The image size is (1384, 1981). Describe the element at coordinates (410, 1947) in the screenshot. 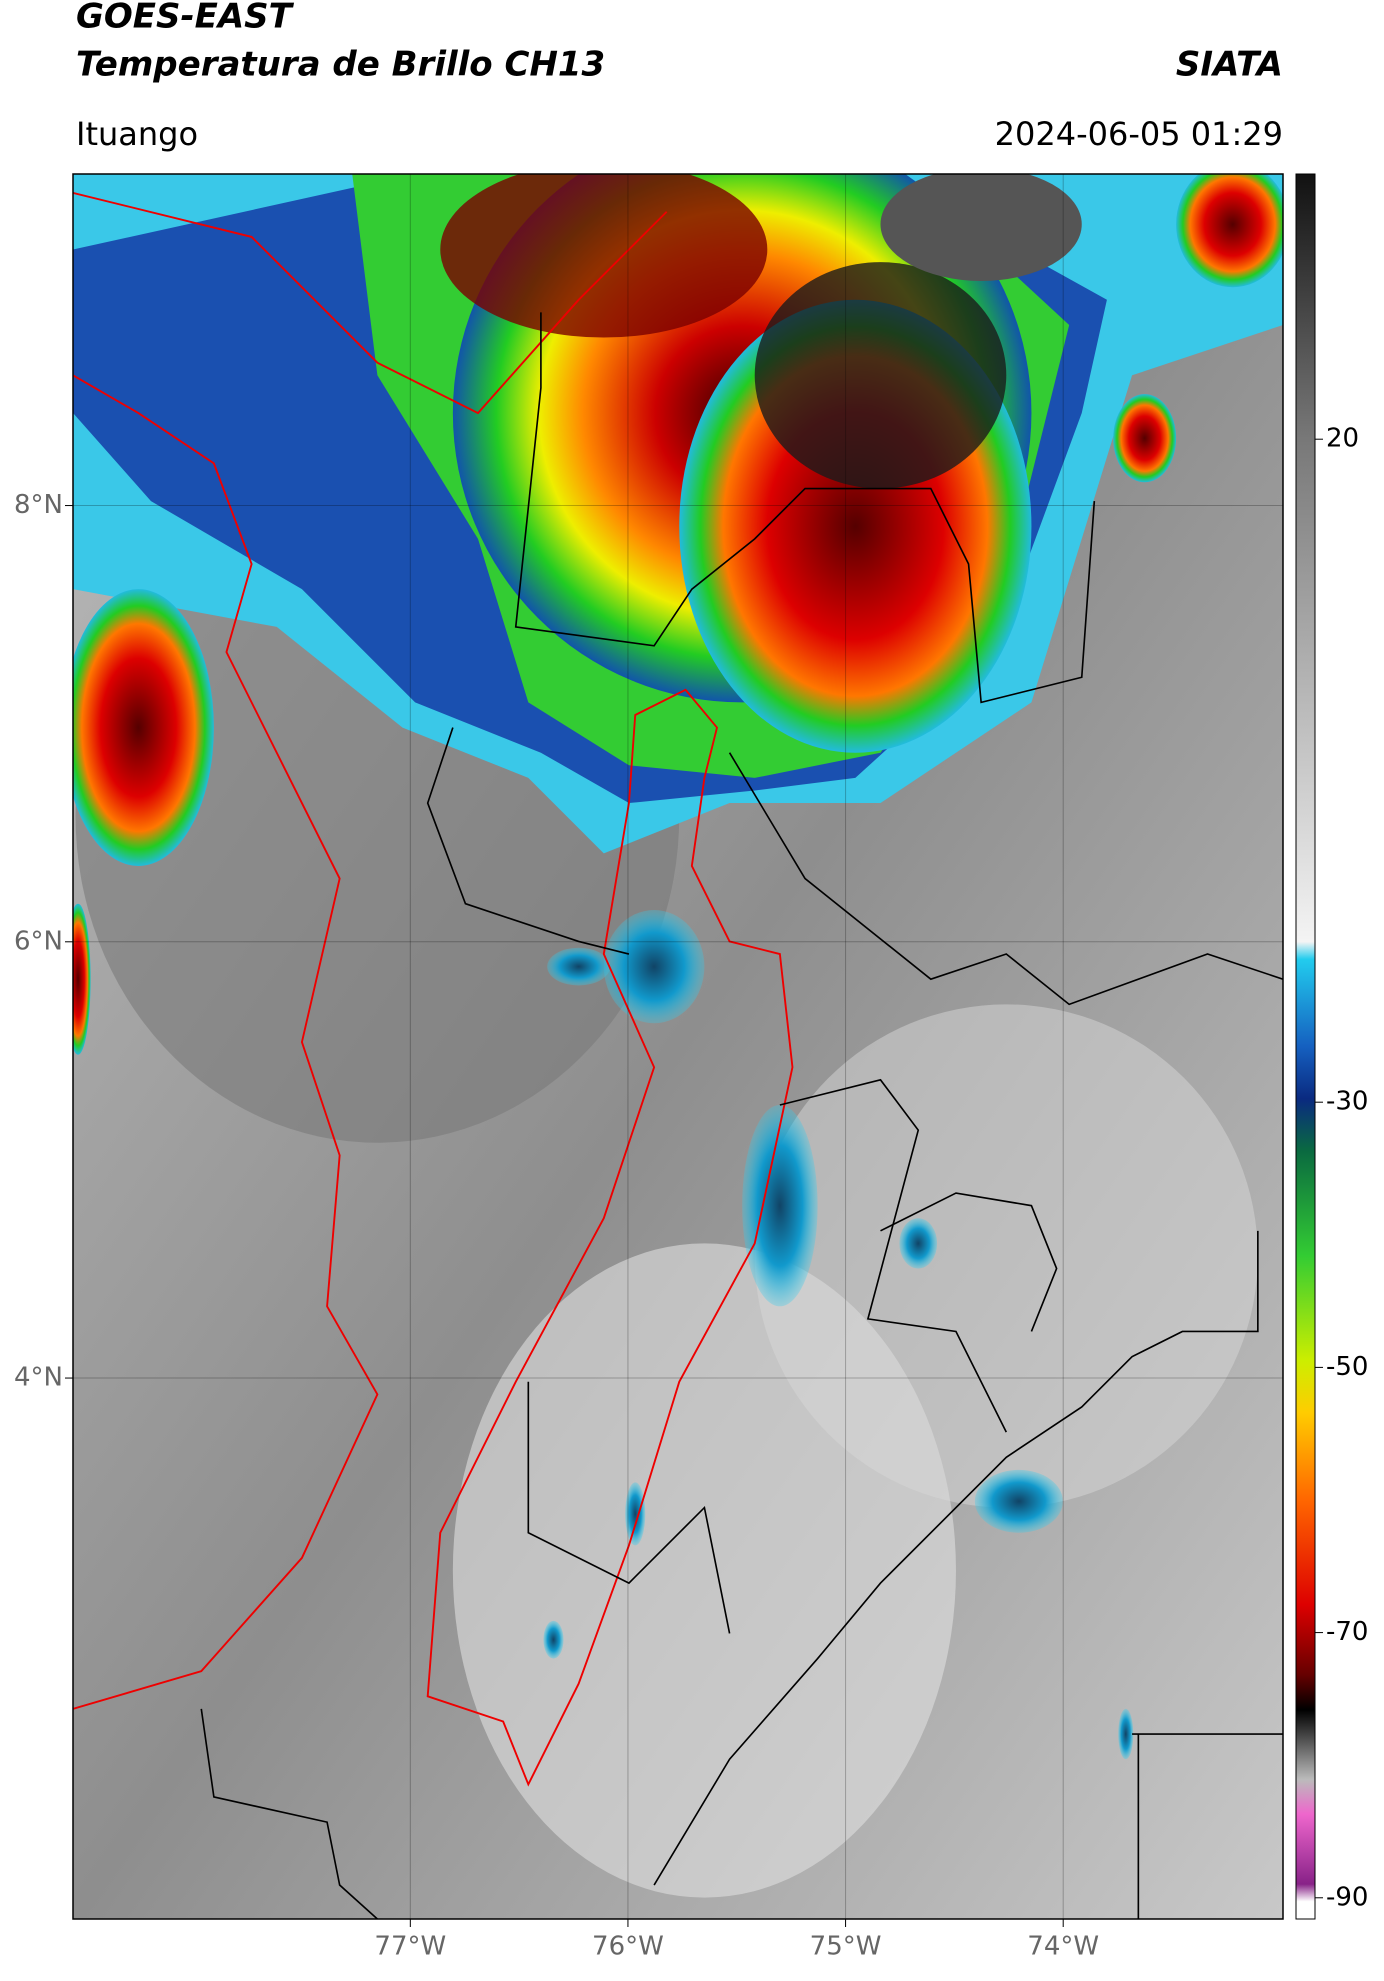

I see `lon-label: 77°W` at that location.